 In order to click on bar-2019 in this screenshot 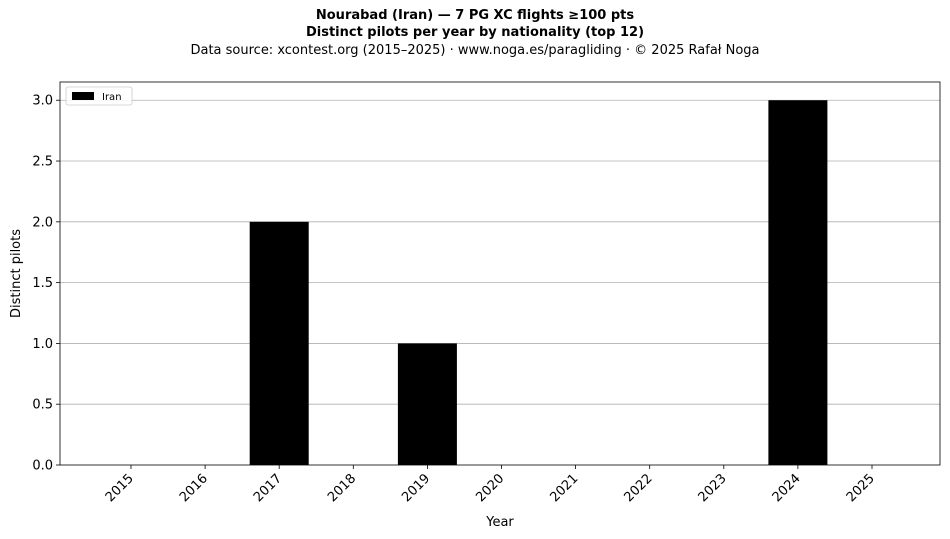, I will do `click(427, 404)`.